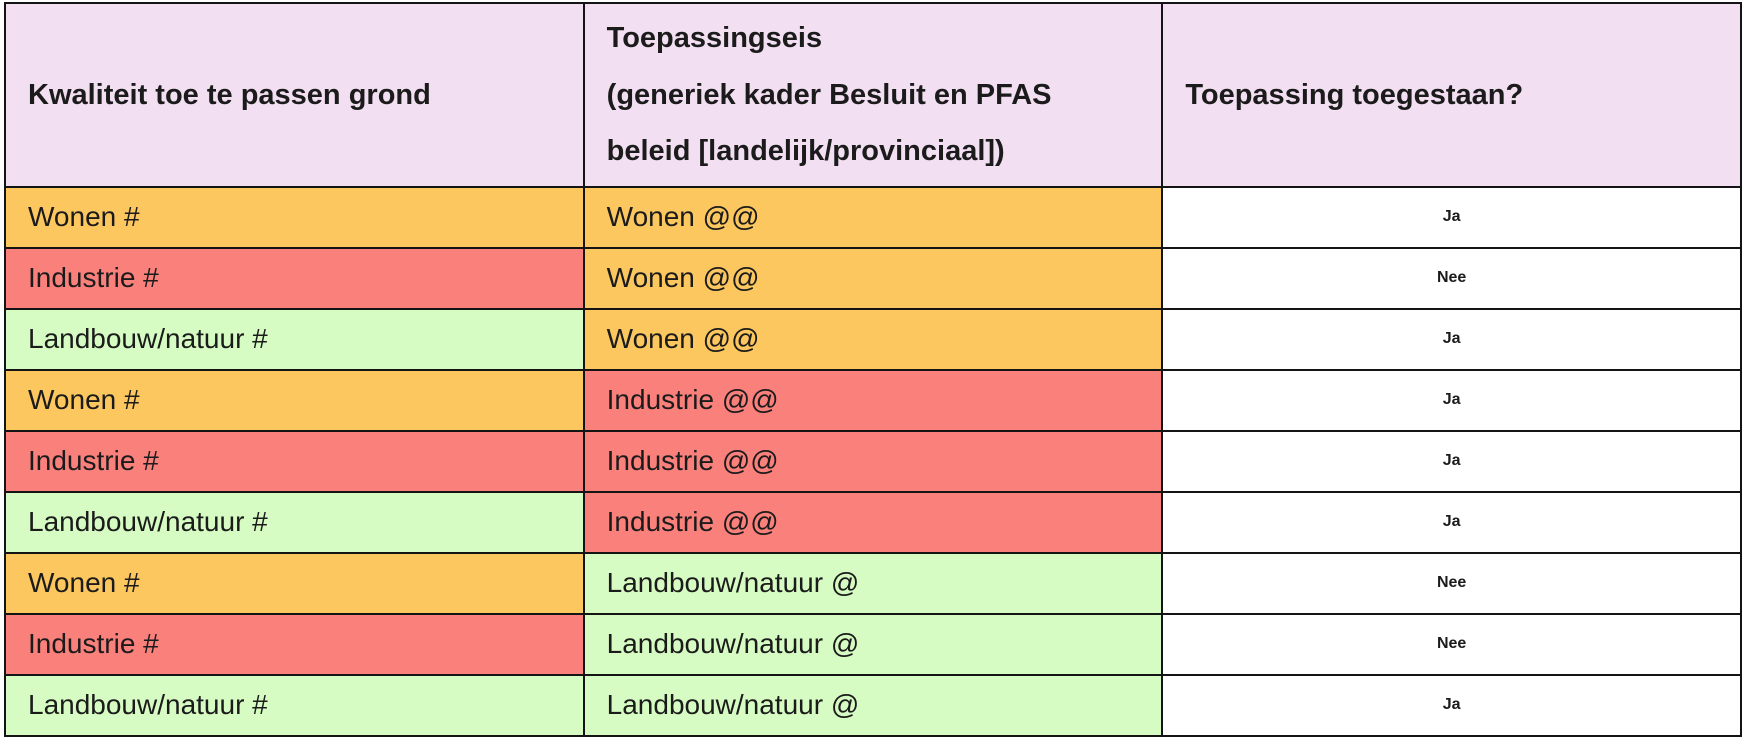 The image size is (1747, 737). I want to click on table-row: Wonen # Industrie @@ Ja, so click(873, 400).